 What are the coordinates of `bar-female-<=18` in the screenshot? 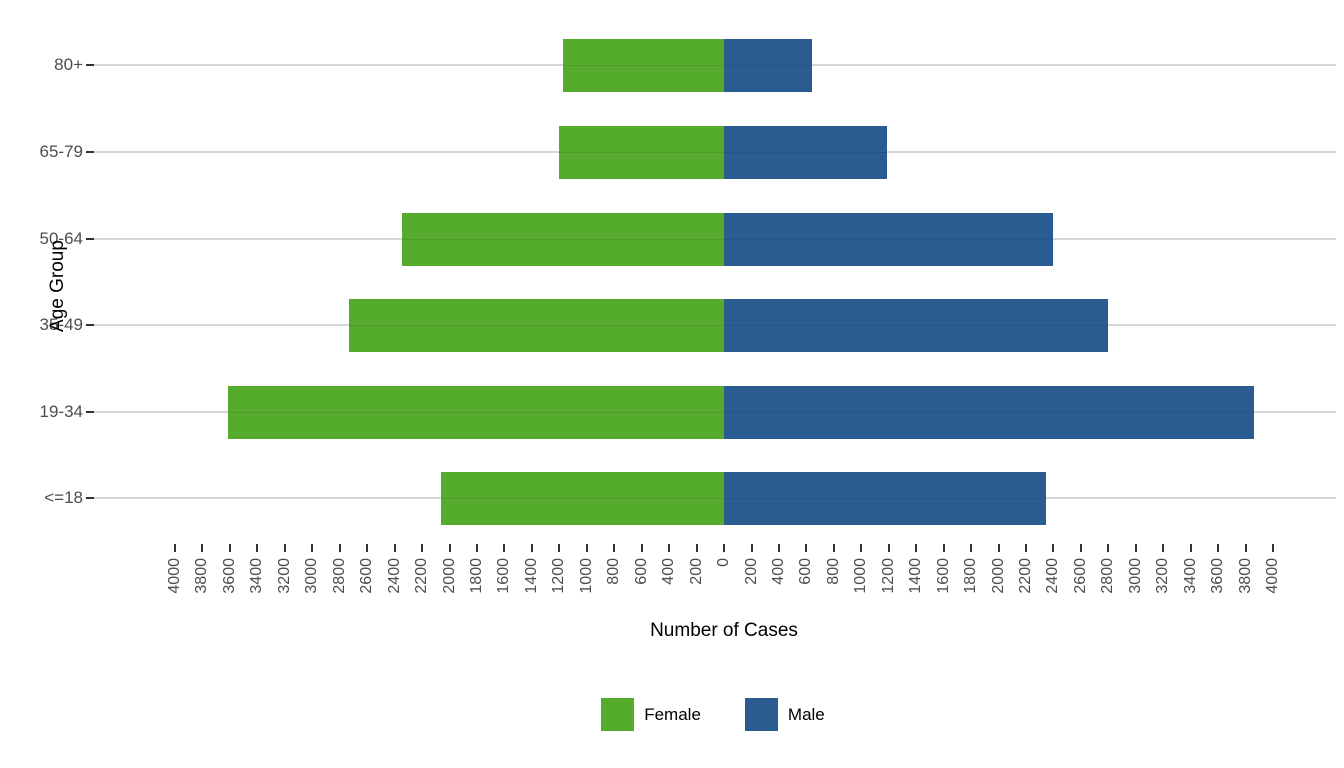 It's located at (582, 498).